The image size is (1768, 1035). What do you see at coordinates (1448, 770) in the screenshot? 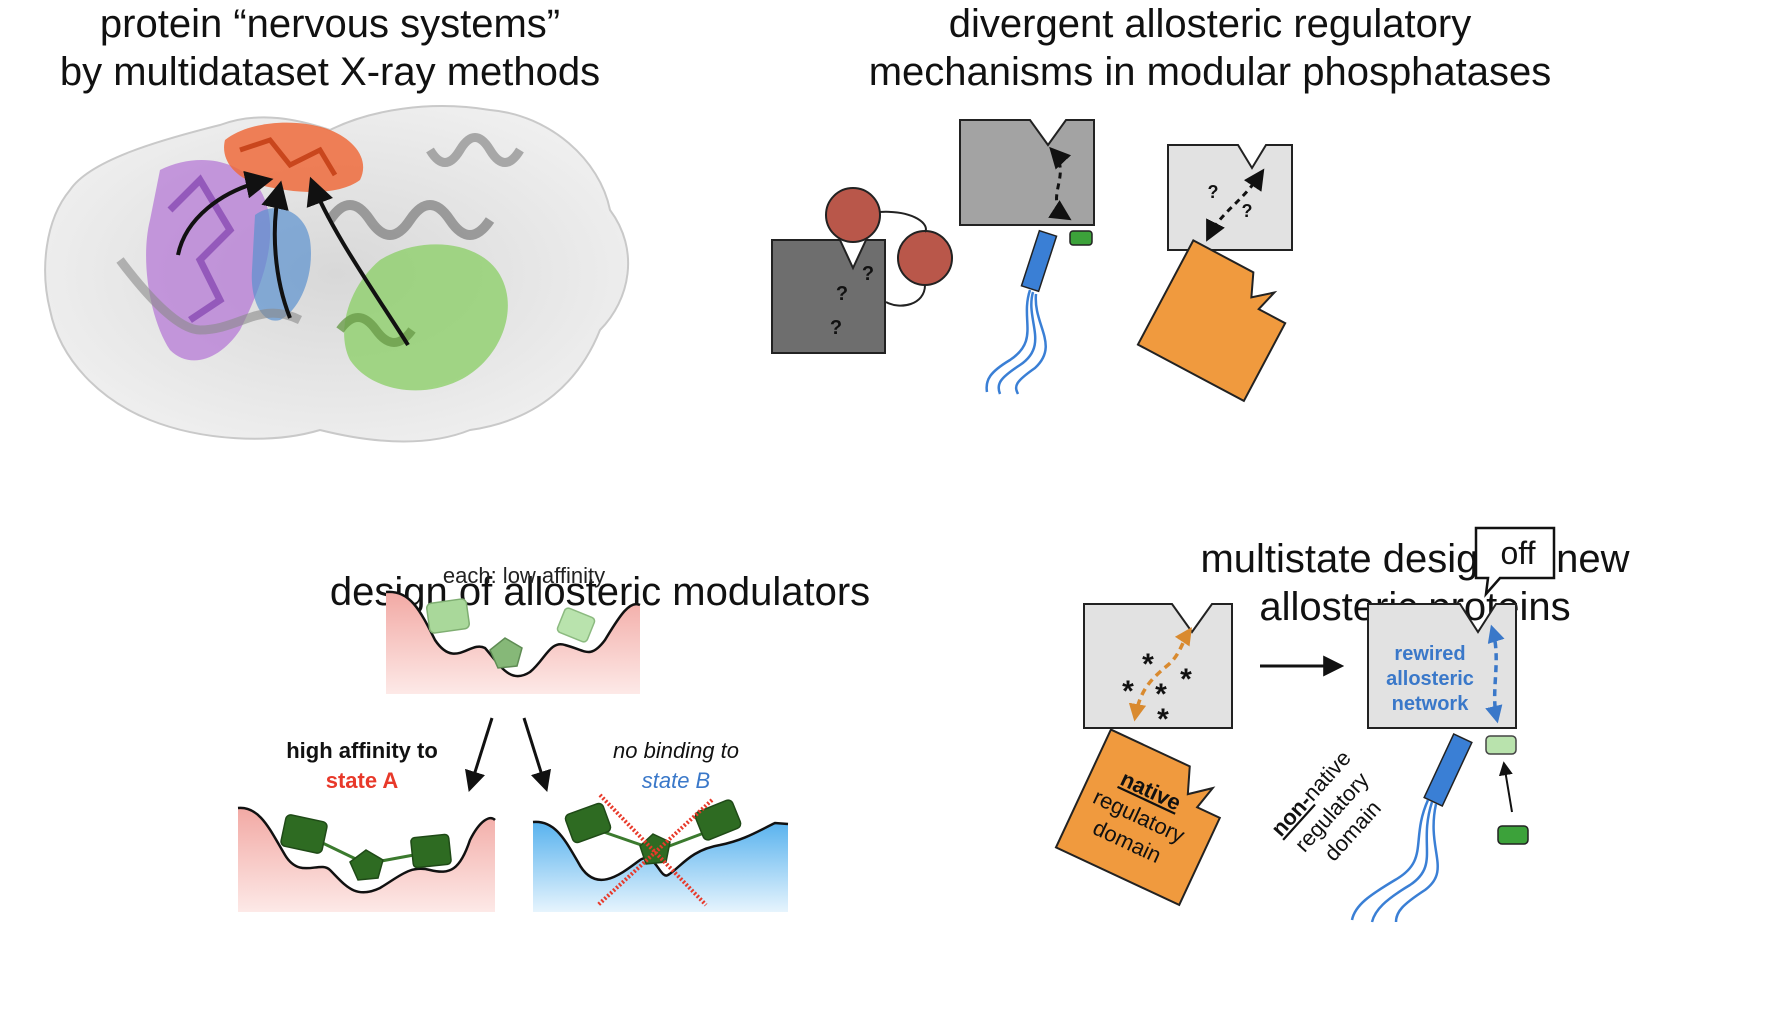
I see `nonnative-regulatory-helix` at bounding box center [1448, 770].